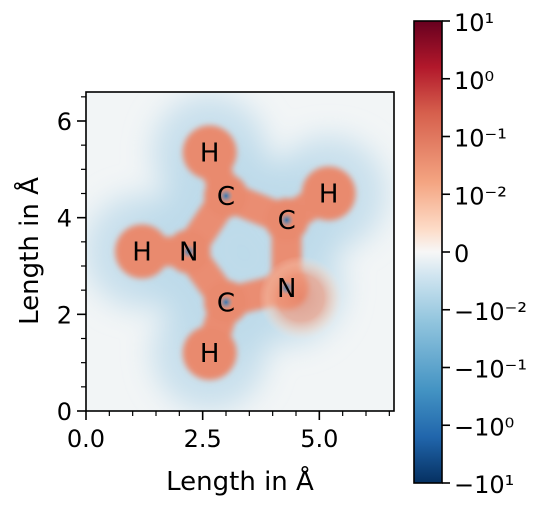 The height and width of the screenshot is (511, 549). I want to click on colorbar-tick-label: −10⁰, so click(484, 427).